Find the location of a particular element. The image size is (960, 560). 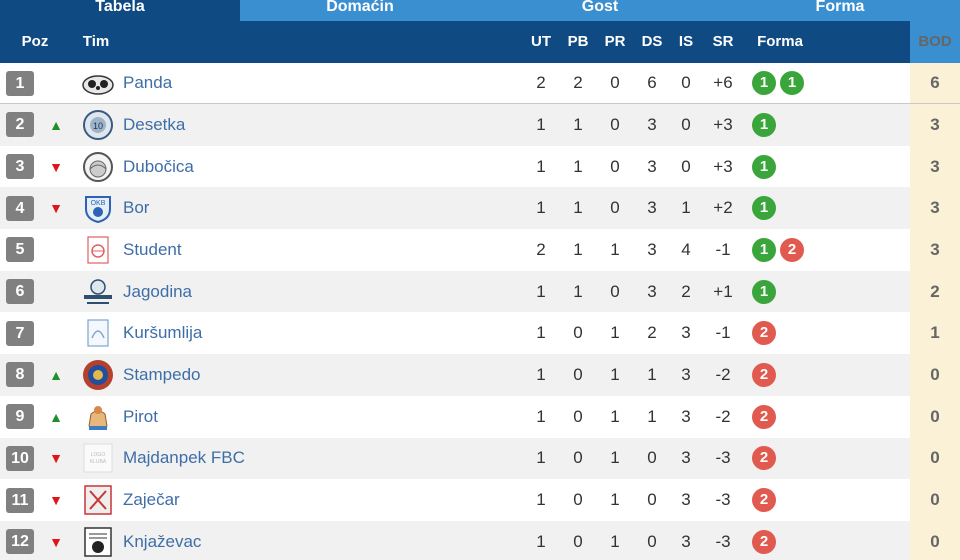

position-cell: 4 is located at coordinates (20, 208).